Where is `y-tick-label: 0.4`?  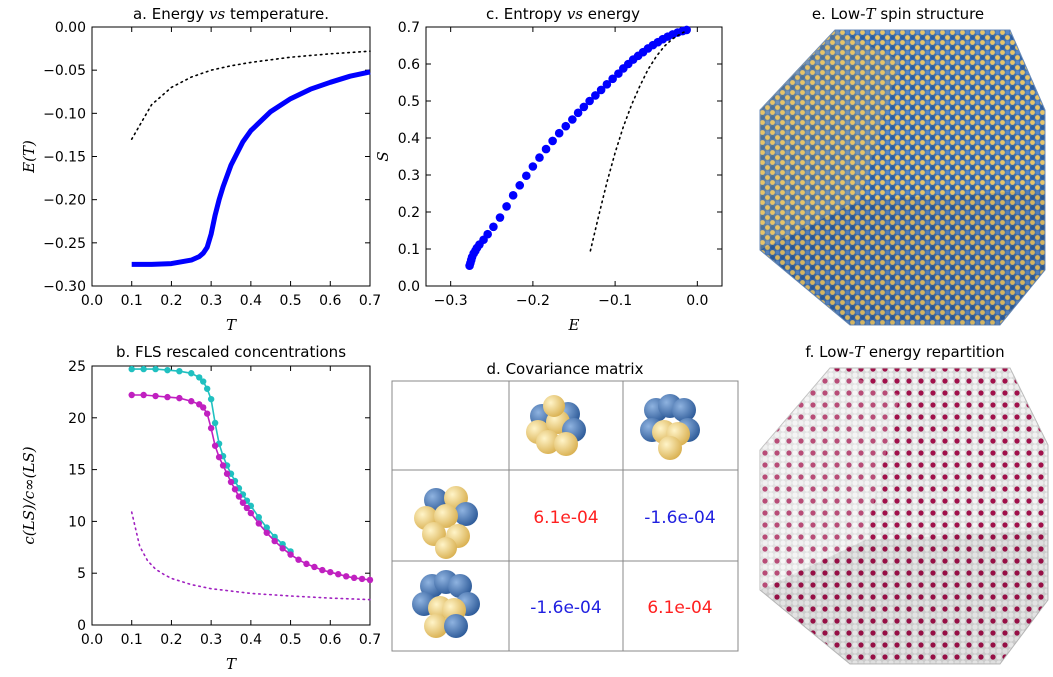 y-tick-label: 0.4 is located at coordinates (409, 139).